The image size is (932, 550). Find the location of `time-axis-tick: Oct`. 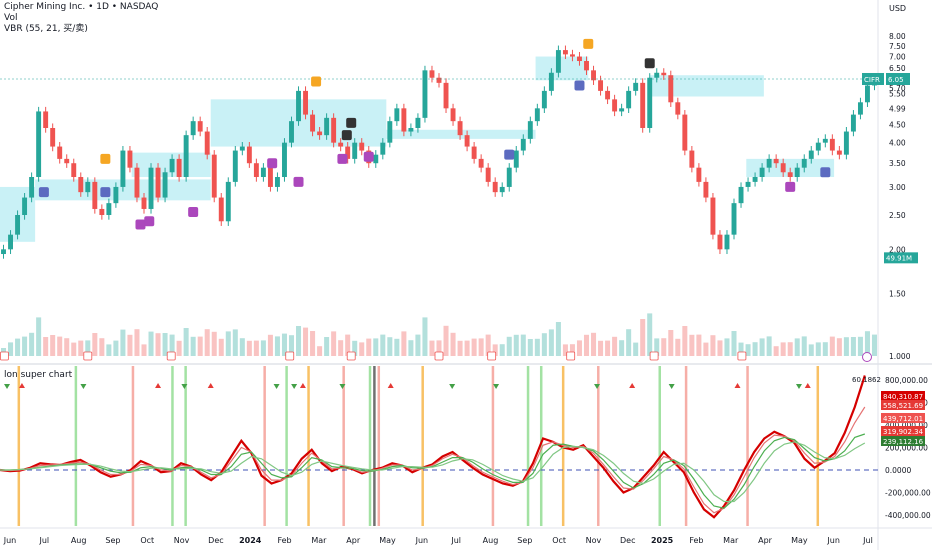

time-axis-tick: Oct is located at coordinates (147, 540).